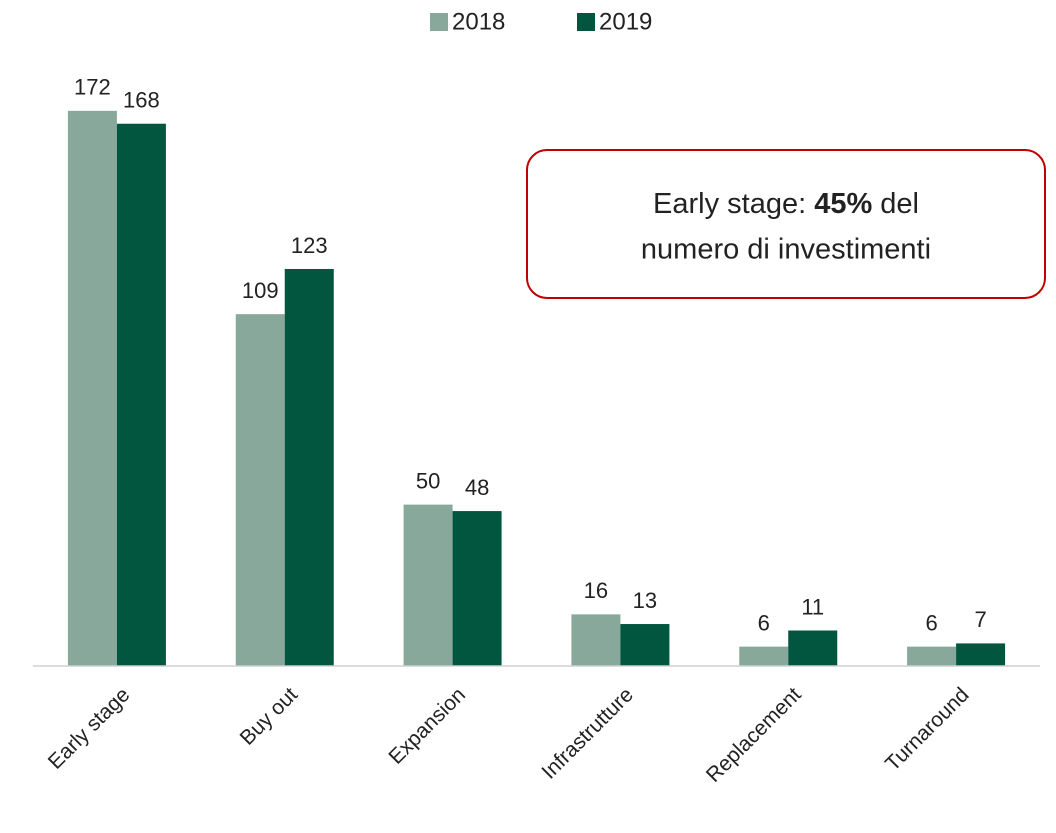  What do you see at coordinates (625, 21) in the screenshot?
I see `legend-label: 2019` at bounding box center [625, 21].